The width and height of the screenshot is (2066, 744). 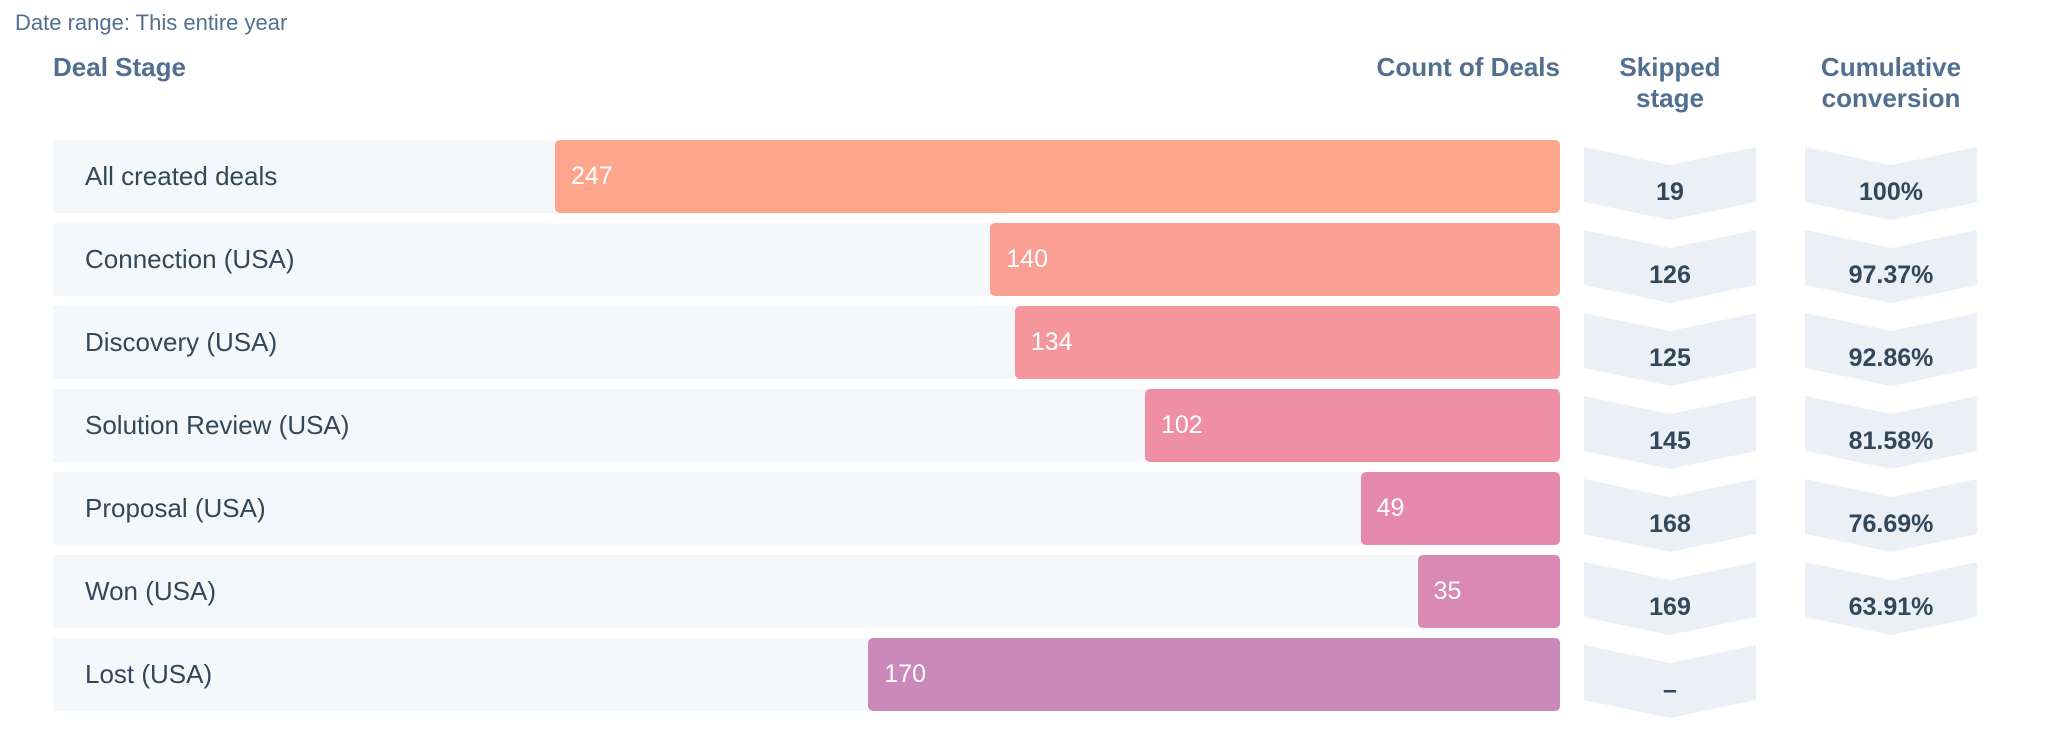 What do you see at coordinates (181, 342) in the screenshot?
I see `stage-label: Discovery (USA)` at bounding box center [181, 342].